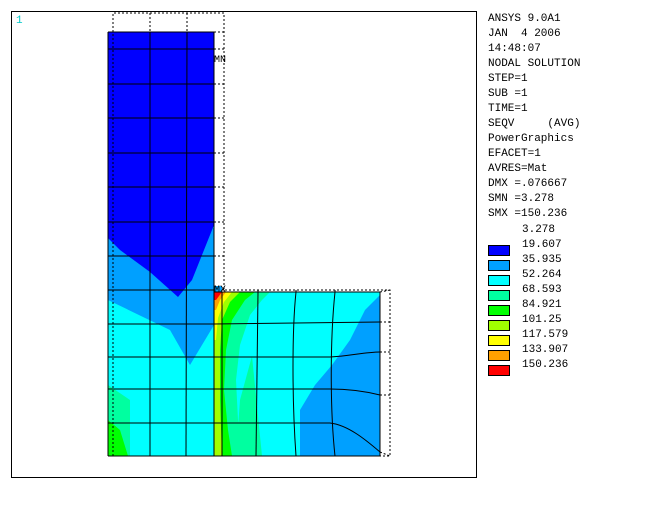  I want to click on info-efacet: EFACET=1, so click(514, 154).